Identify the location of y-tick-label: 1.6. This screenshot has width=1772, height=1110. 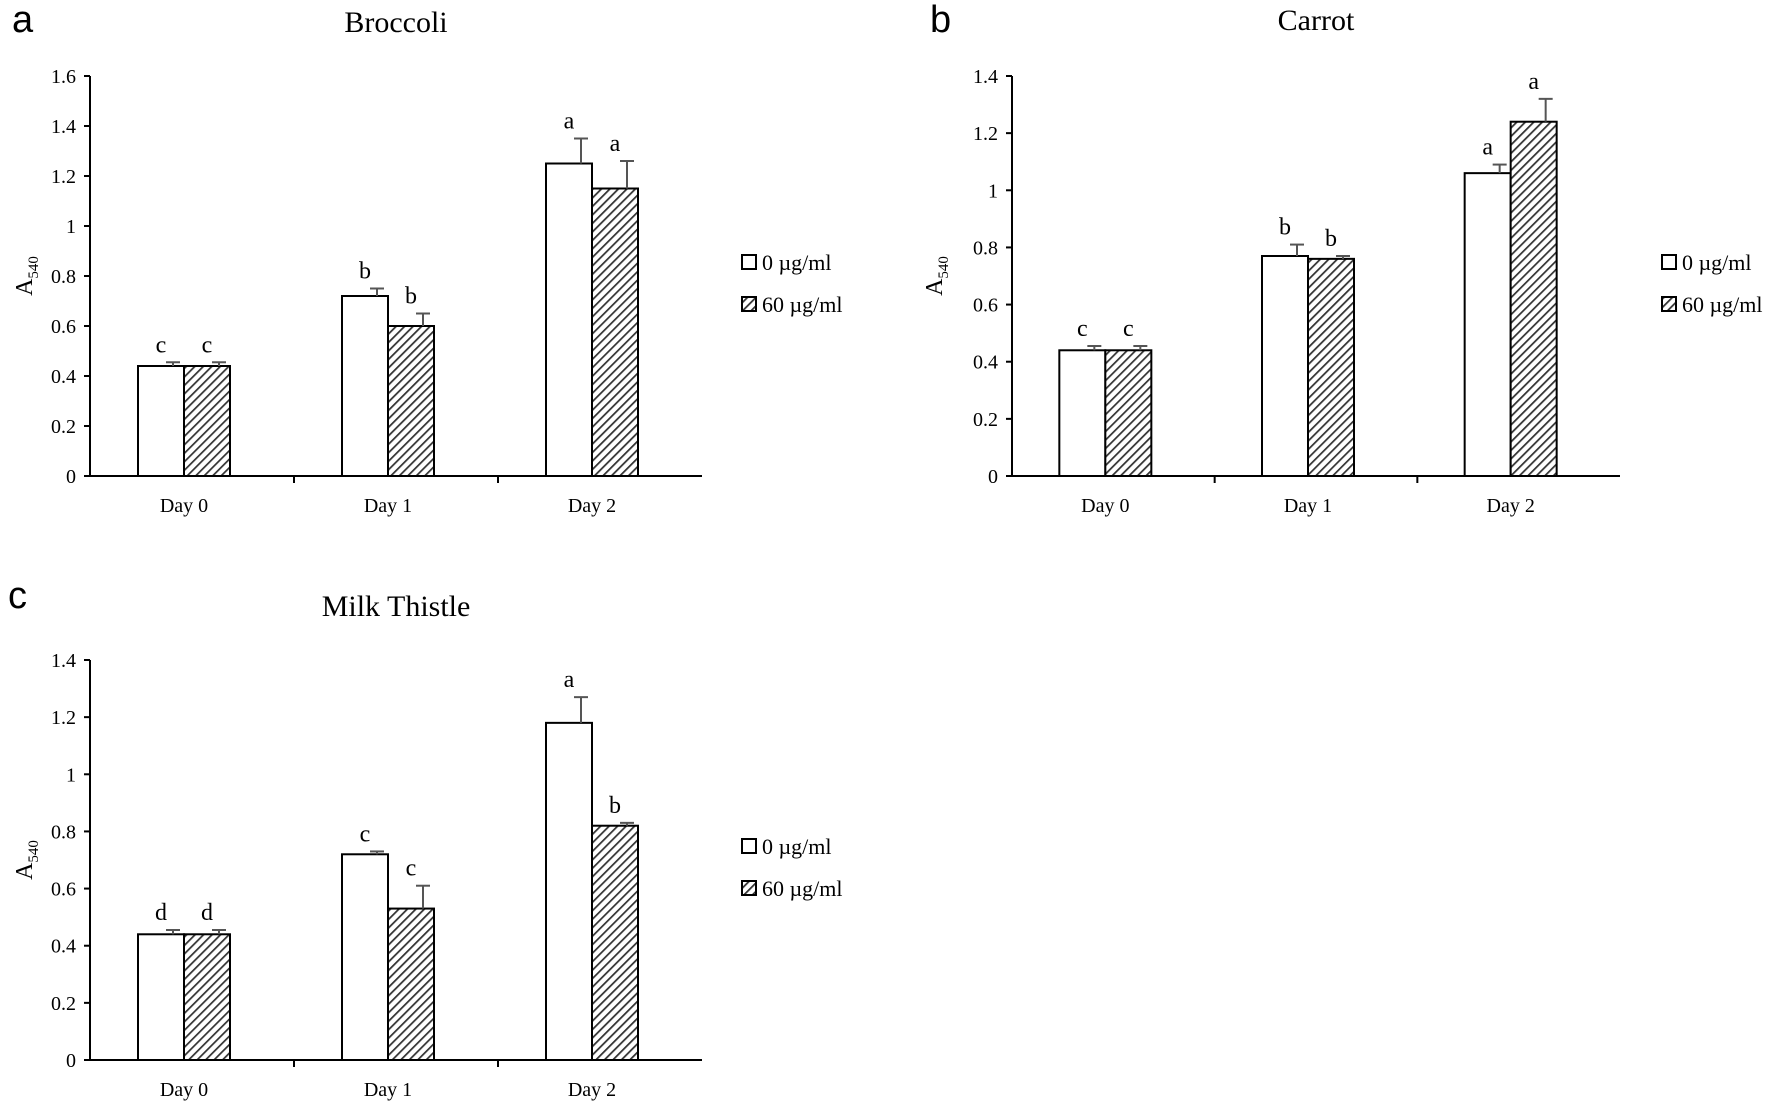
(63, 77).